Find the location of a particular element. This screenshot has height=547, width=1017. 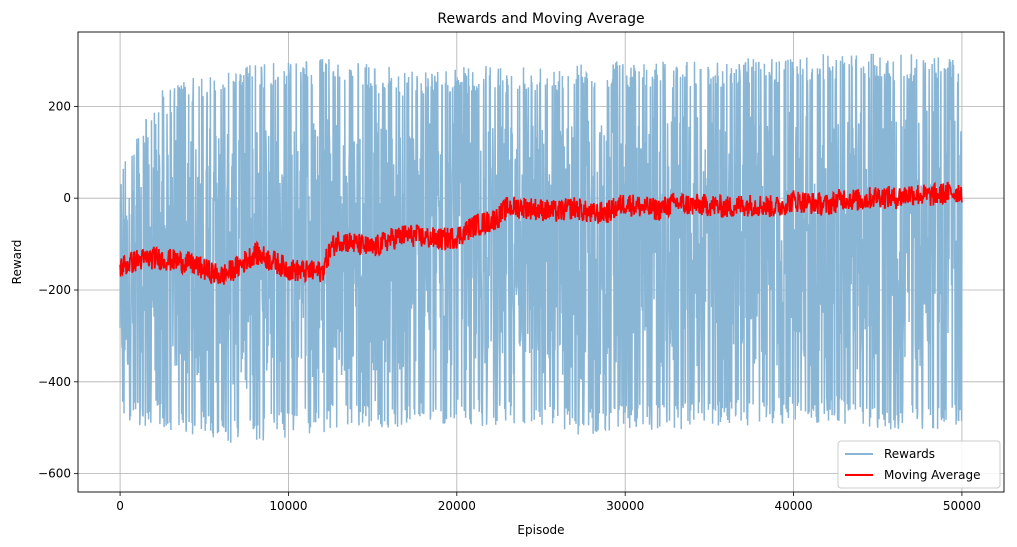

legend-box is located at coordinates (919, 464).